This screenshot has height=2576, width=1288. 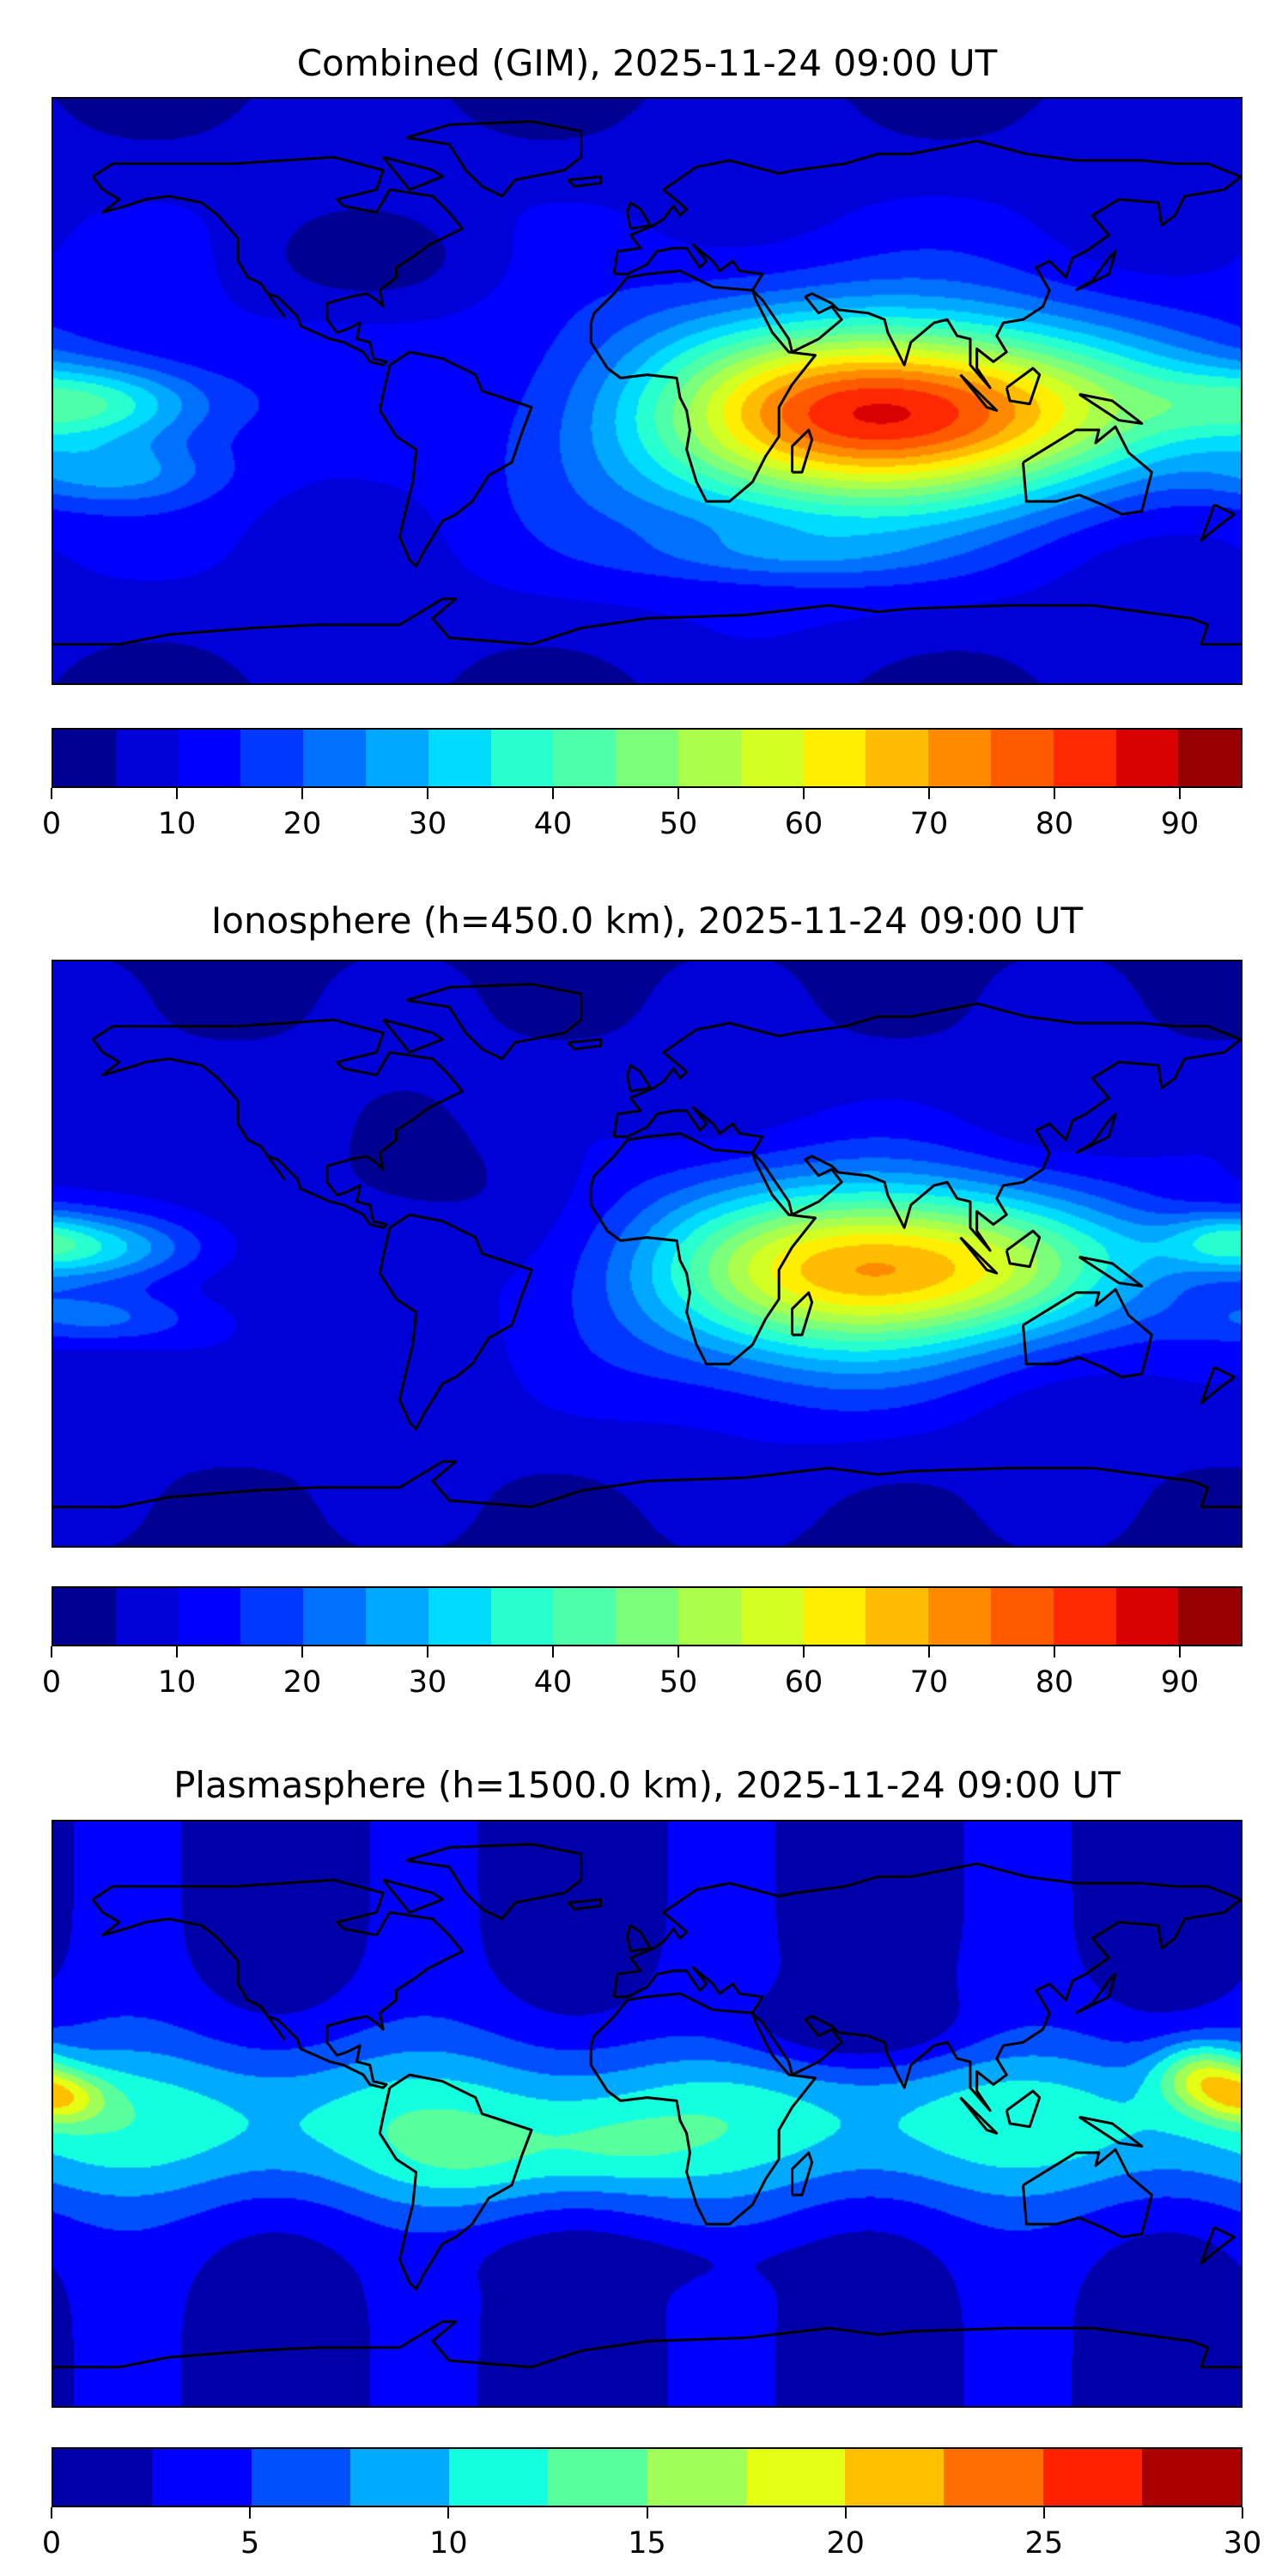 What do you see at coordinates (678, 1682) in the screenshot?
I see `colorbar-tick-label: 50` at bounding box center [678, 1682].